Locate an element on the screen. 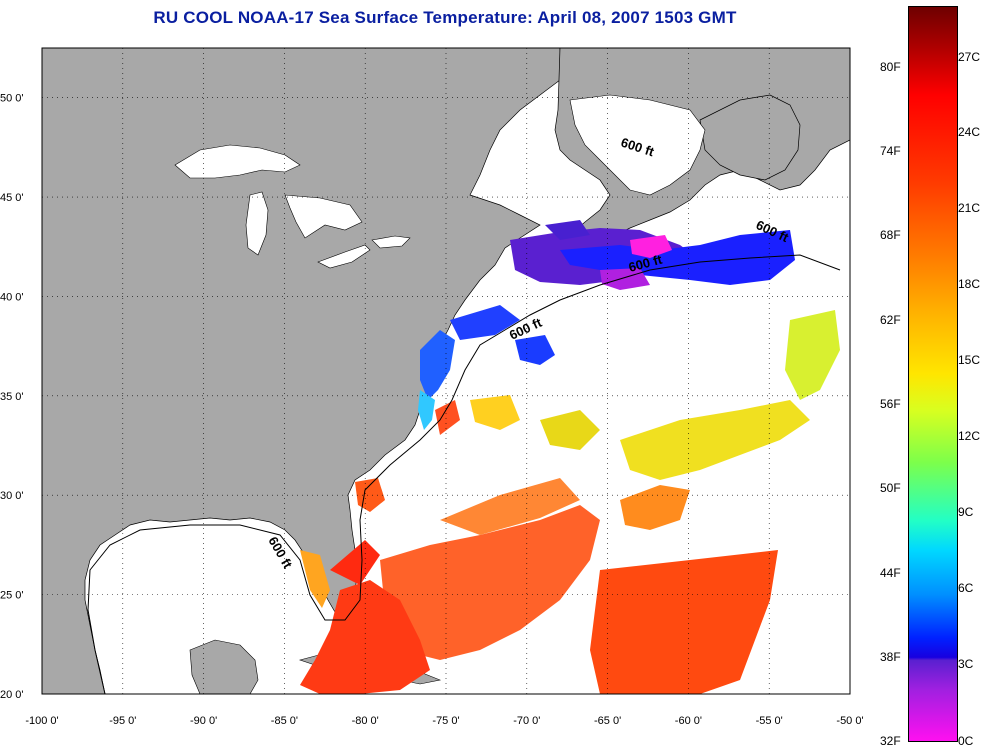 The image size is (984, 754). lon-tick-label: -85 0' is located at coordinates (284, 721).